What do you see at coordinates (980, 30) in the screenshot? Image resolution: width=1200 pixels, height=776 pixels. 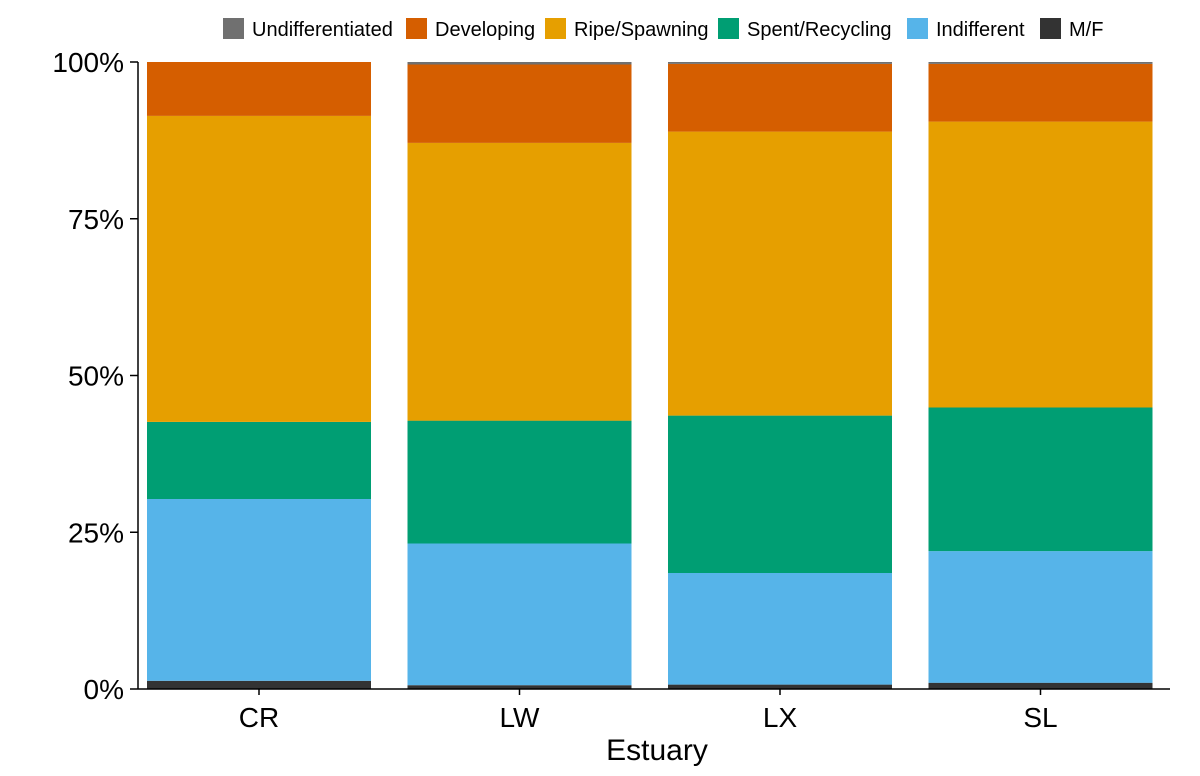 I see `legend-label: Indifferent` at bounding box center [980, 30].